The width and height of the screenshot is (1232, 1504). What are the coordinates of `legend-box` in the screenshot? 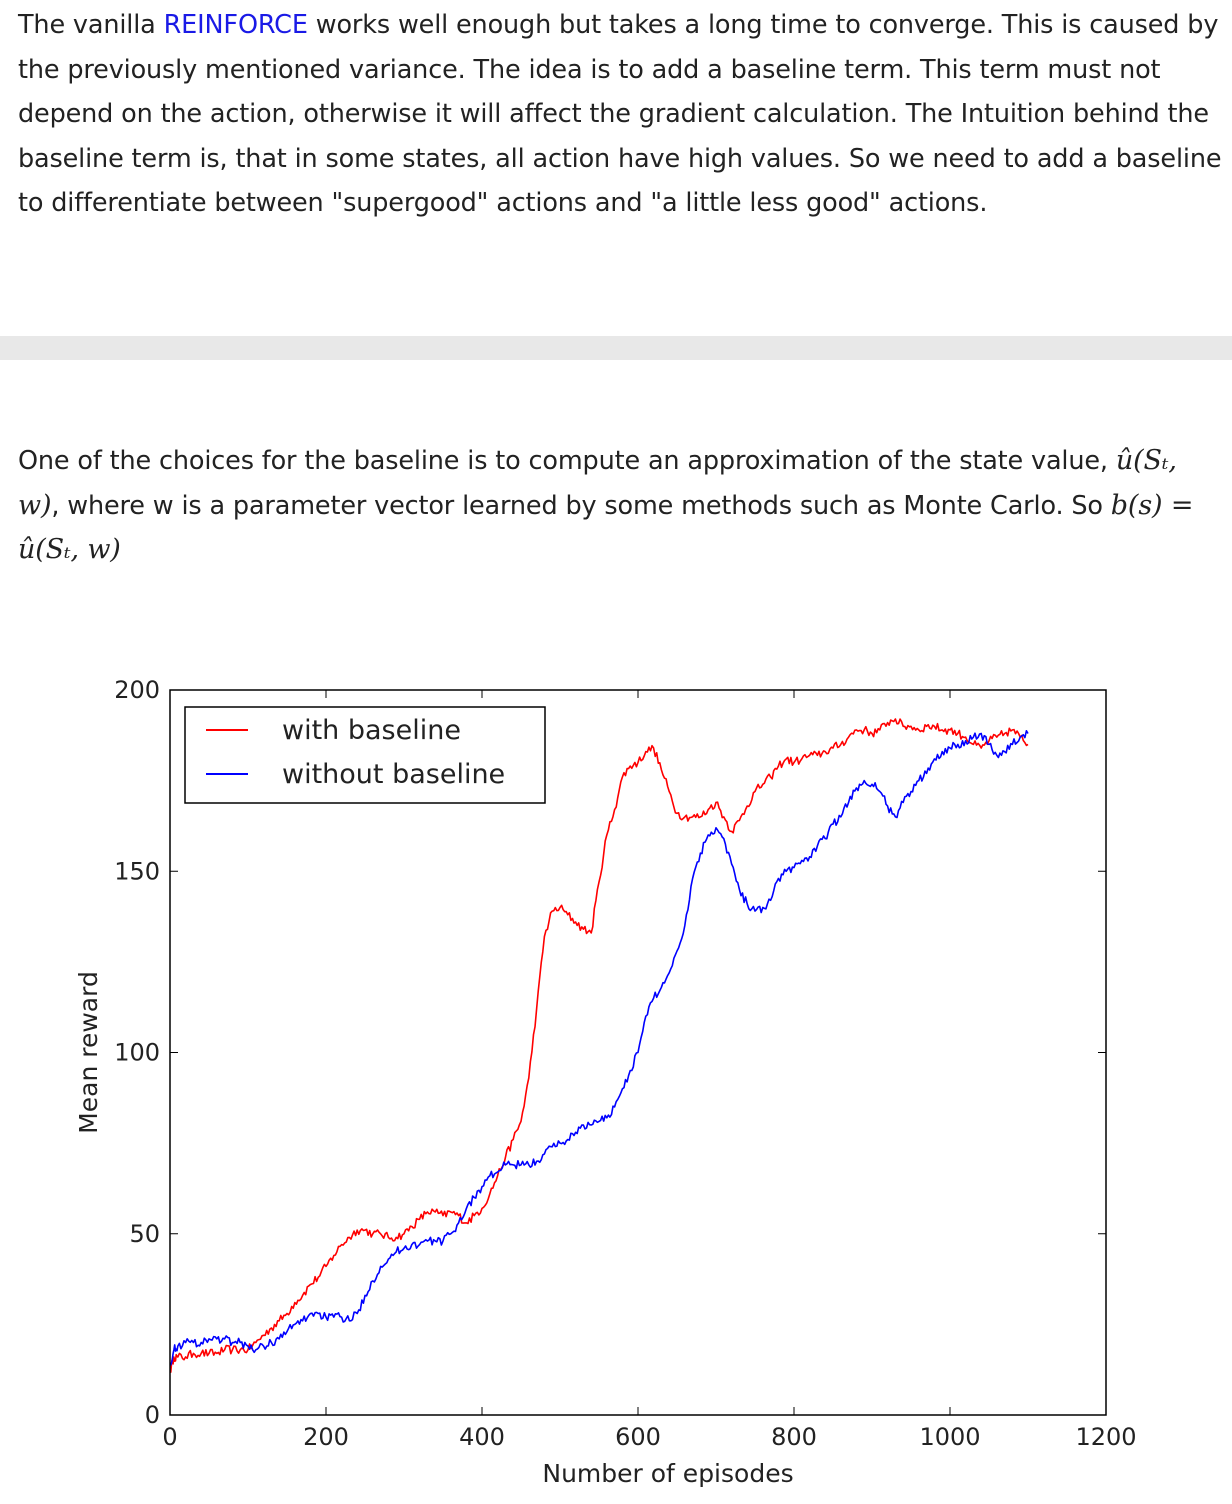 It's located at (365, 755).